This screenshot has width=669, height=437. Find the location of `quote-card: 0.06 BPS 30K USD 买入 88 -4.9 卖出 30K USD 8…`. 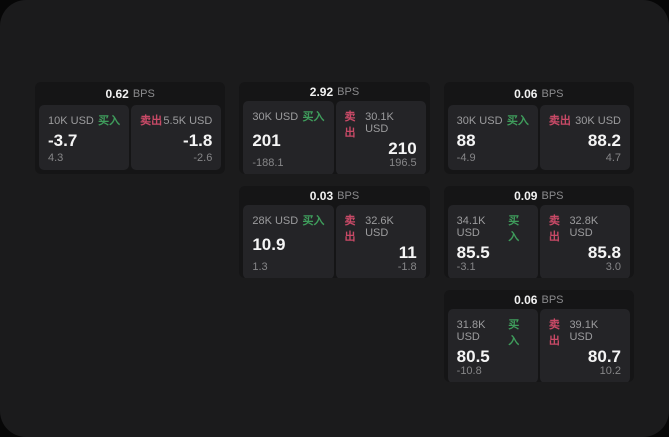

quote-card: 0.06 BPS 30K USD 买入 88 -4.9 卖出 30K USD 8… is located at coordinates (538, 128).